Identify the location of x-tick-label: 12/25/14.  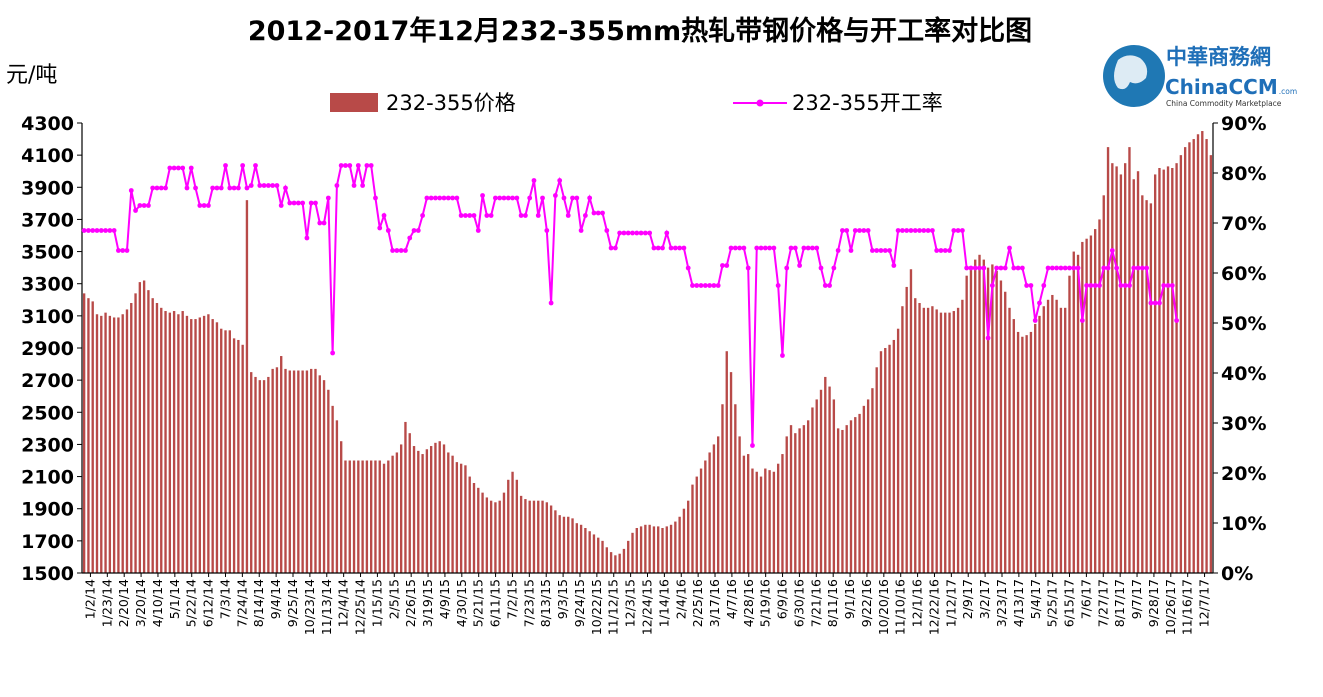
(360, 607).